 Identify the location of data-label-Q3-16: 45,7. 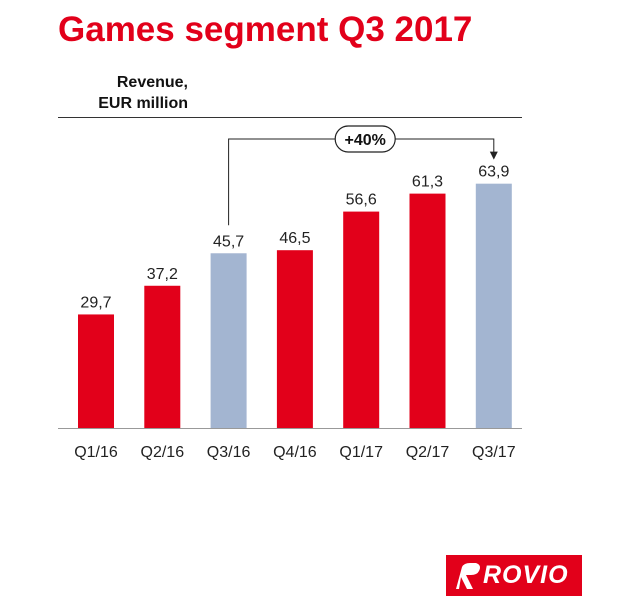
(228, 241).